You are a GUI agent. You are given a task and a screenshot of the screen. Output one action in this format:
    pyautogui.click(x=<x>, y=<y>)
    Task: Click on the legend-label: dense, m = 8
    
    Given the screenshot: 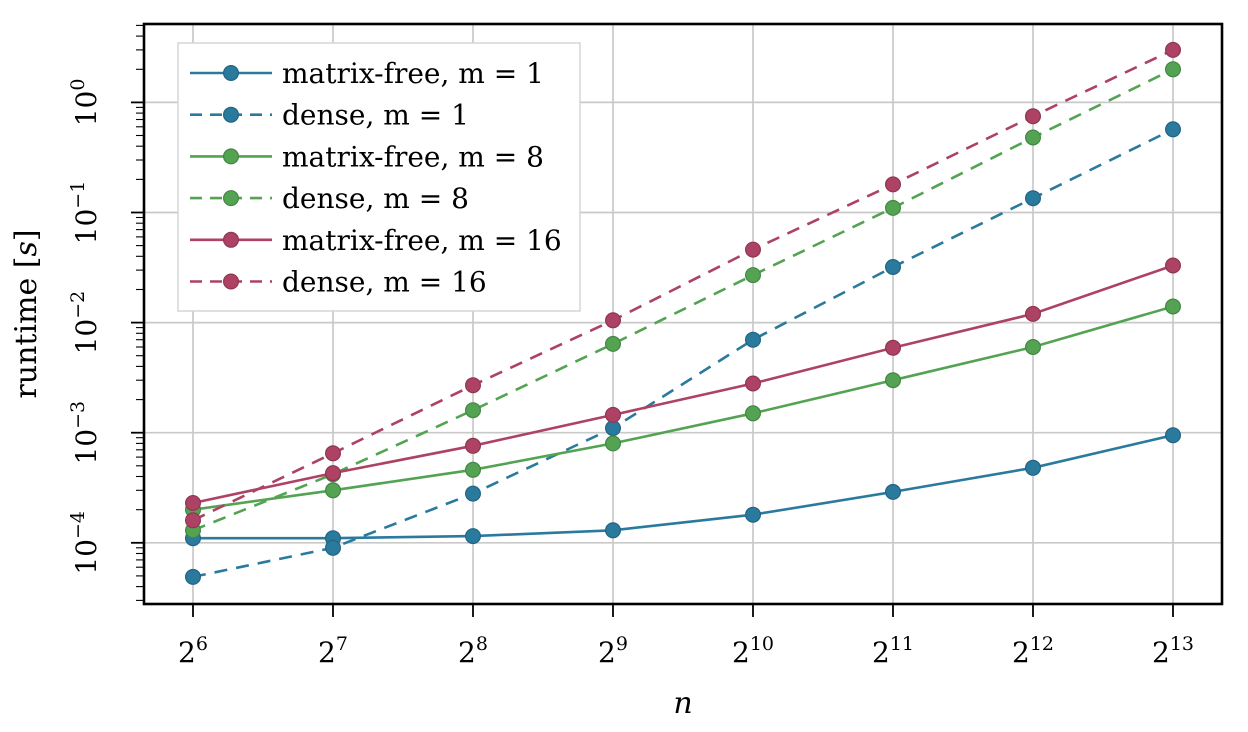 What is the action you would take?
    pyautogui.click(x=375, y=198)
    